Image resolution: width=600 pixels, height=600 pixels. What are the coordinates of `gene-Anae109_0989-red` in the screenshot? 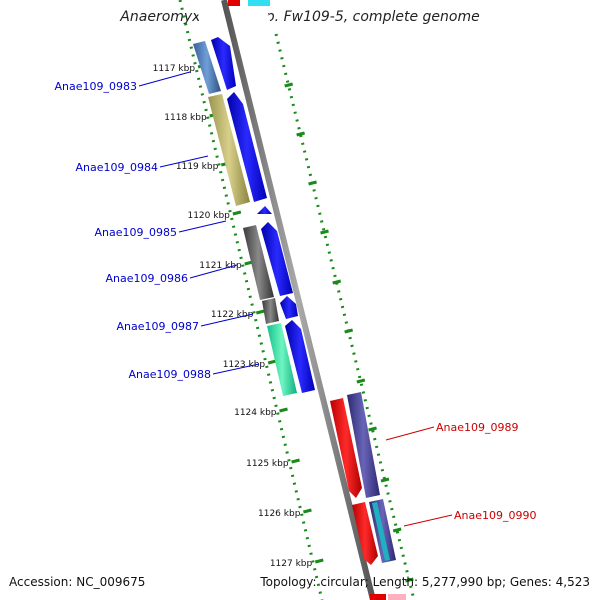 It's located at (346, 448).